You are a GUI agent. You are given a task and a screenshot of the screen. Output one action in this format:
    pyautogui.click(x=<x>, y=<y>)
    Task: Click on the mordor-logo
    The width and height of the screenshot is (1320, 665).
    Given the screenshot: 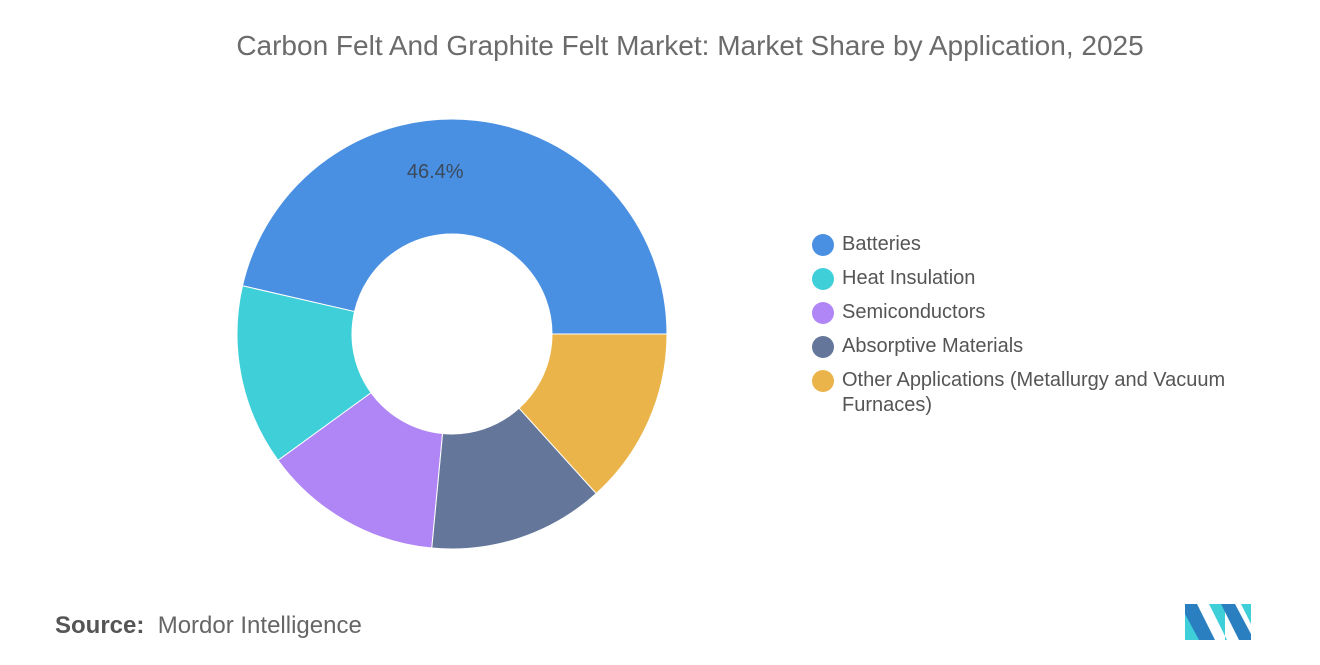 What is the action you would take?
    pyautogui.click(x=1218, y=622)
    